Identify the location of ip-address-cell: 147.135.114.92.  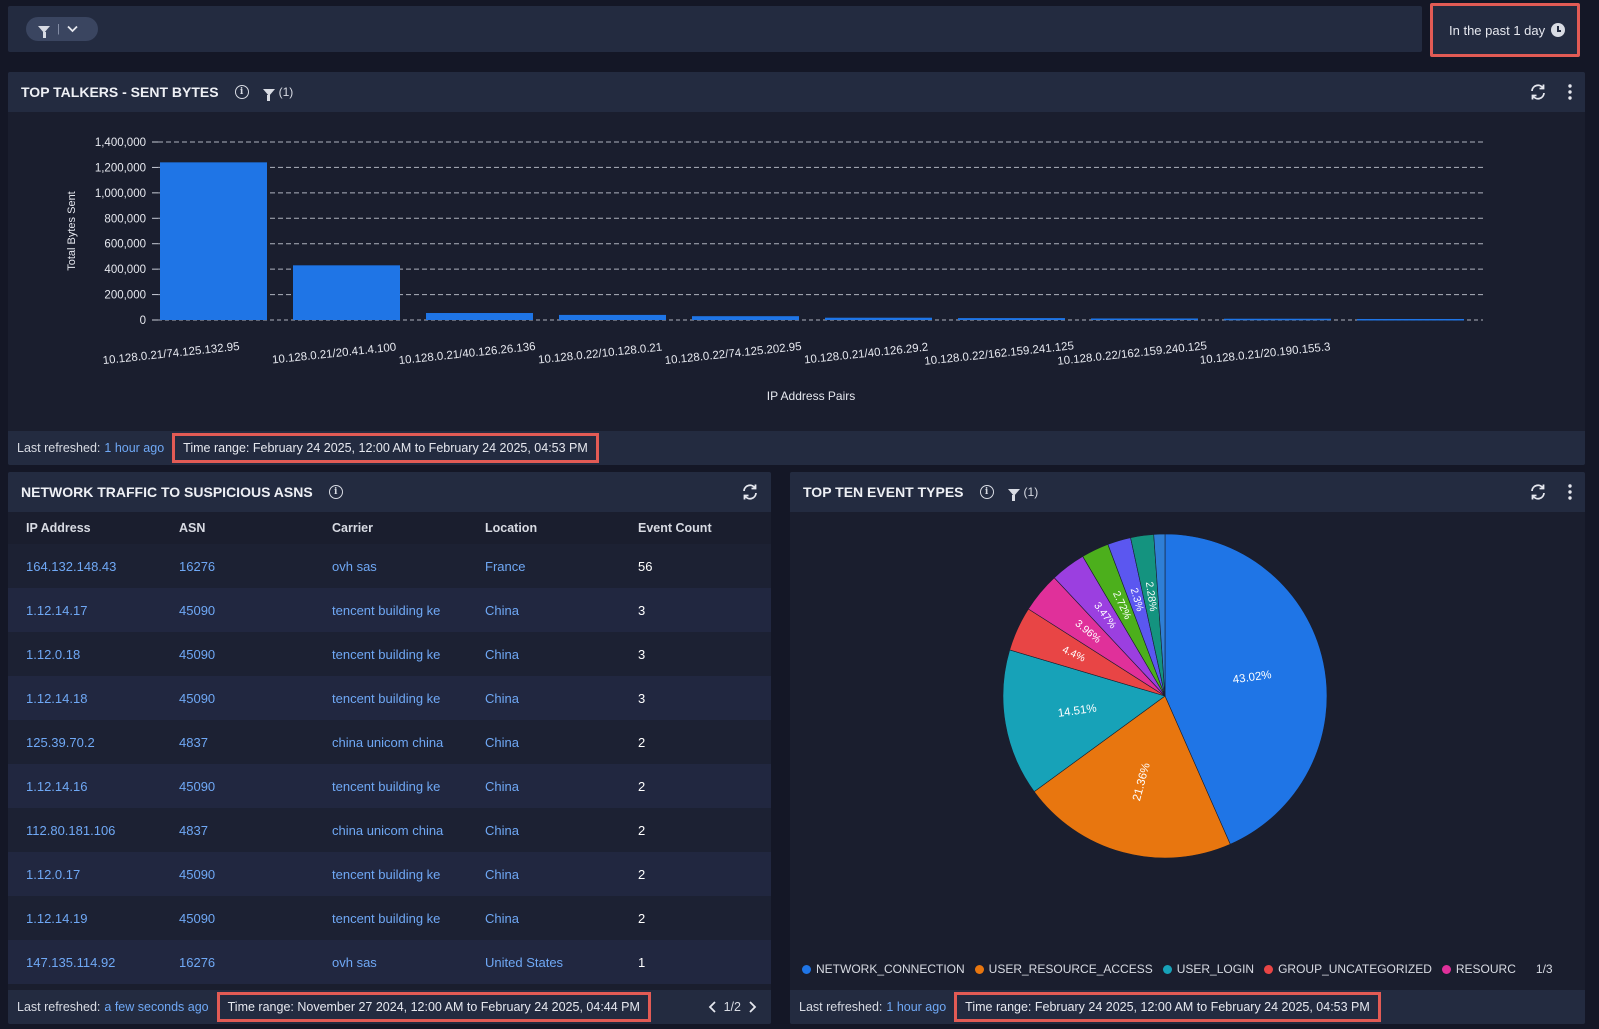
(84, 962).